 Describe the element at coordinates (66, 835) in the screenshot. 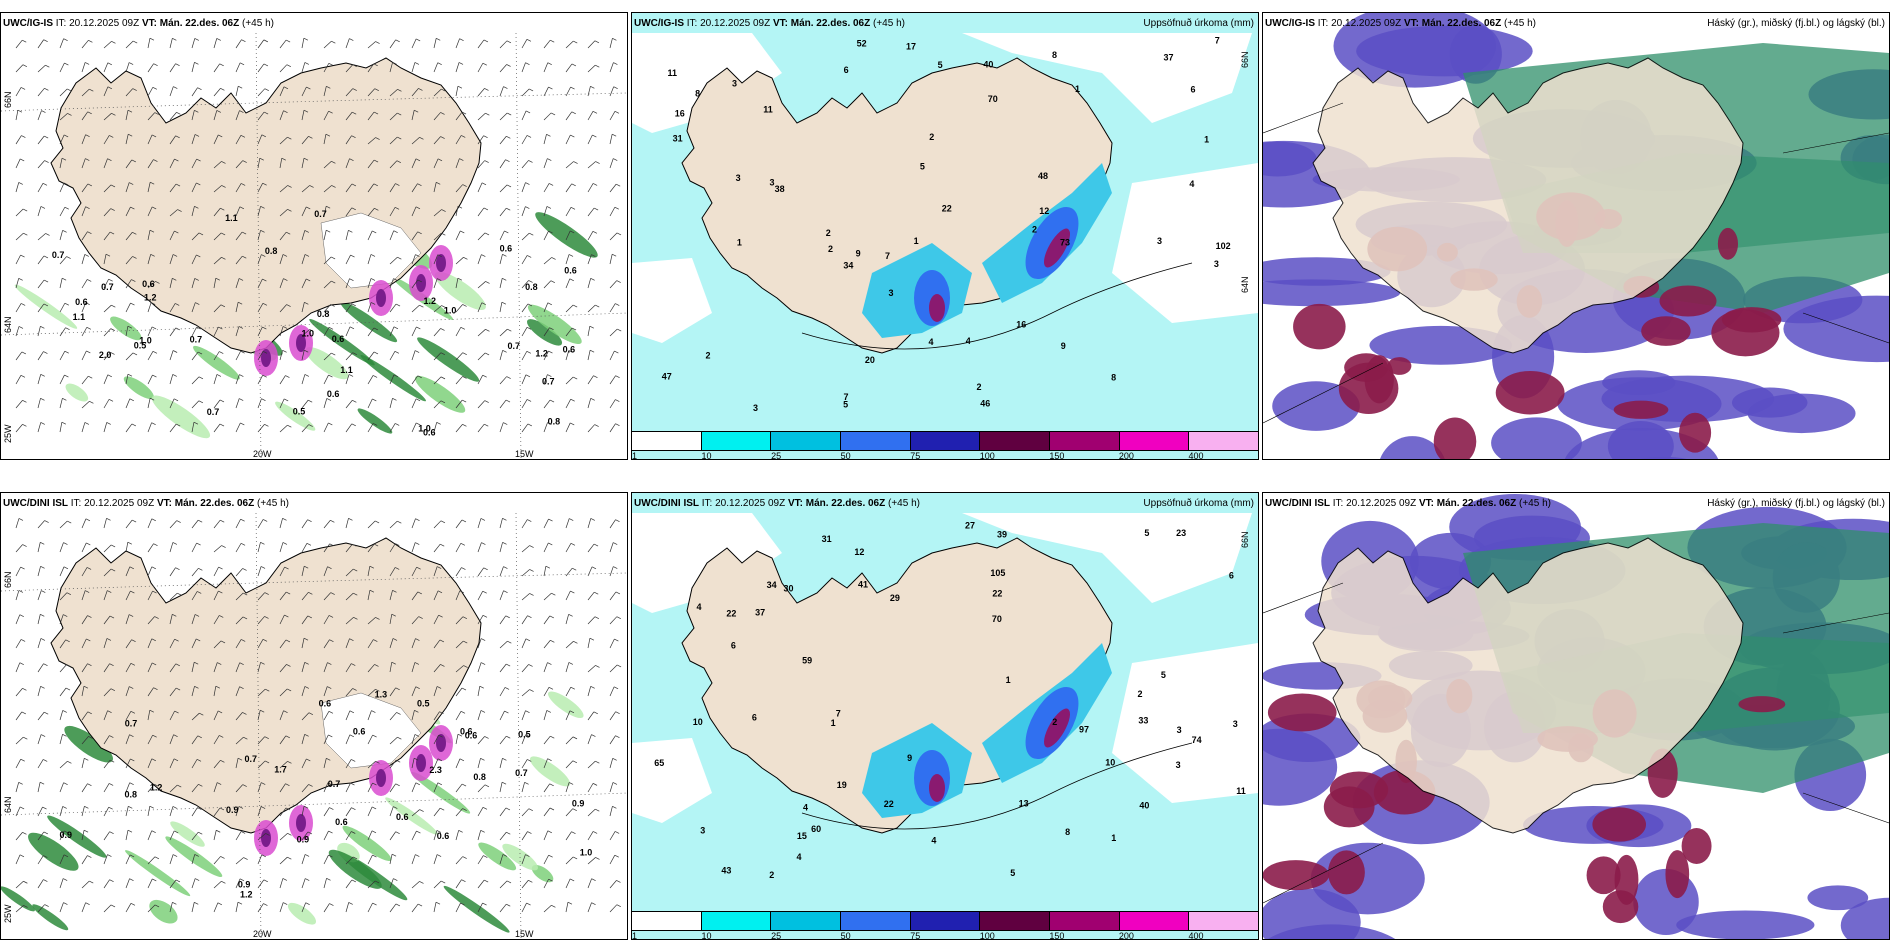

I see `value-label: 0.9` at that location.